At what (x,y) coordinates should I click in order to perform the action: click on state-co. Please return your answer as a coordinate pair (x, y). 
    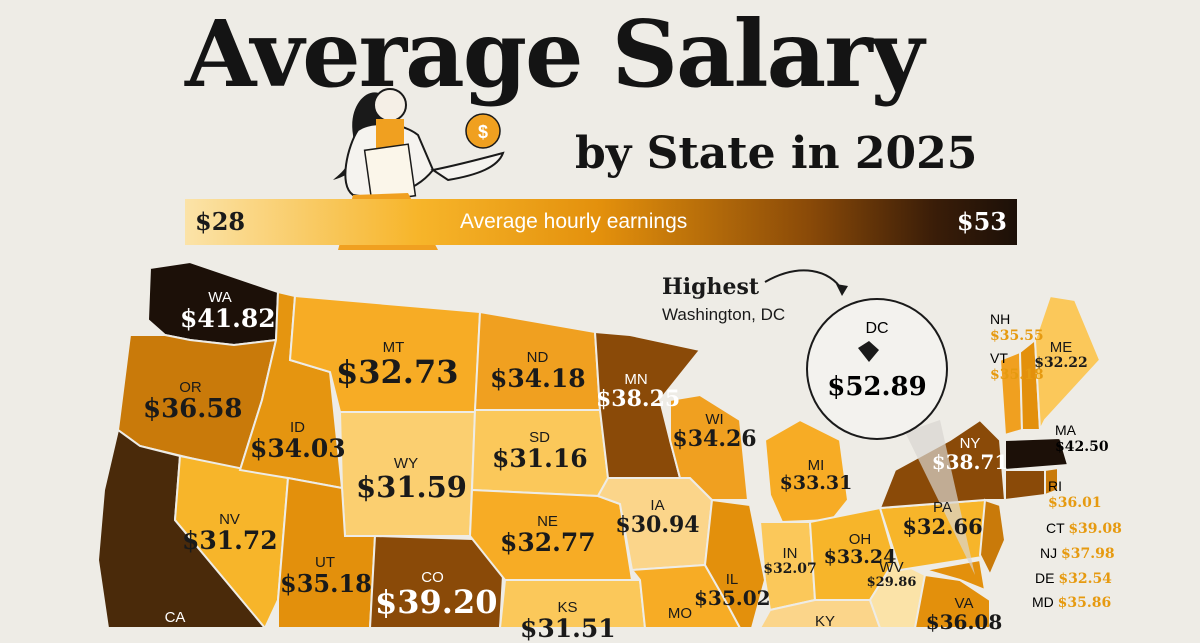
    Looking at the image, I should click on (437, 581).